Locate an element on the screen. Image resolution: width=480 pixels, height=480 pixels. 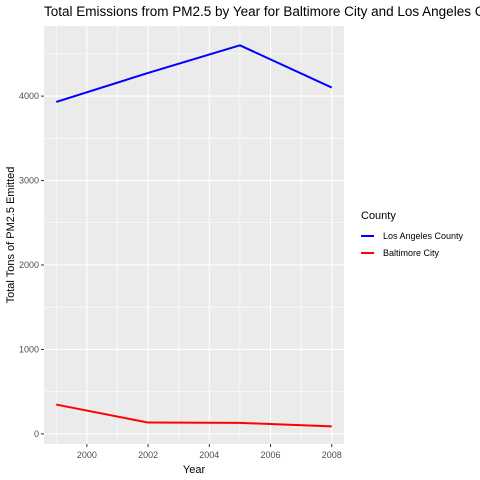
y-tick-label: 4000 is located at coordinates (29, 96).